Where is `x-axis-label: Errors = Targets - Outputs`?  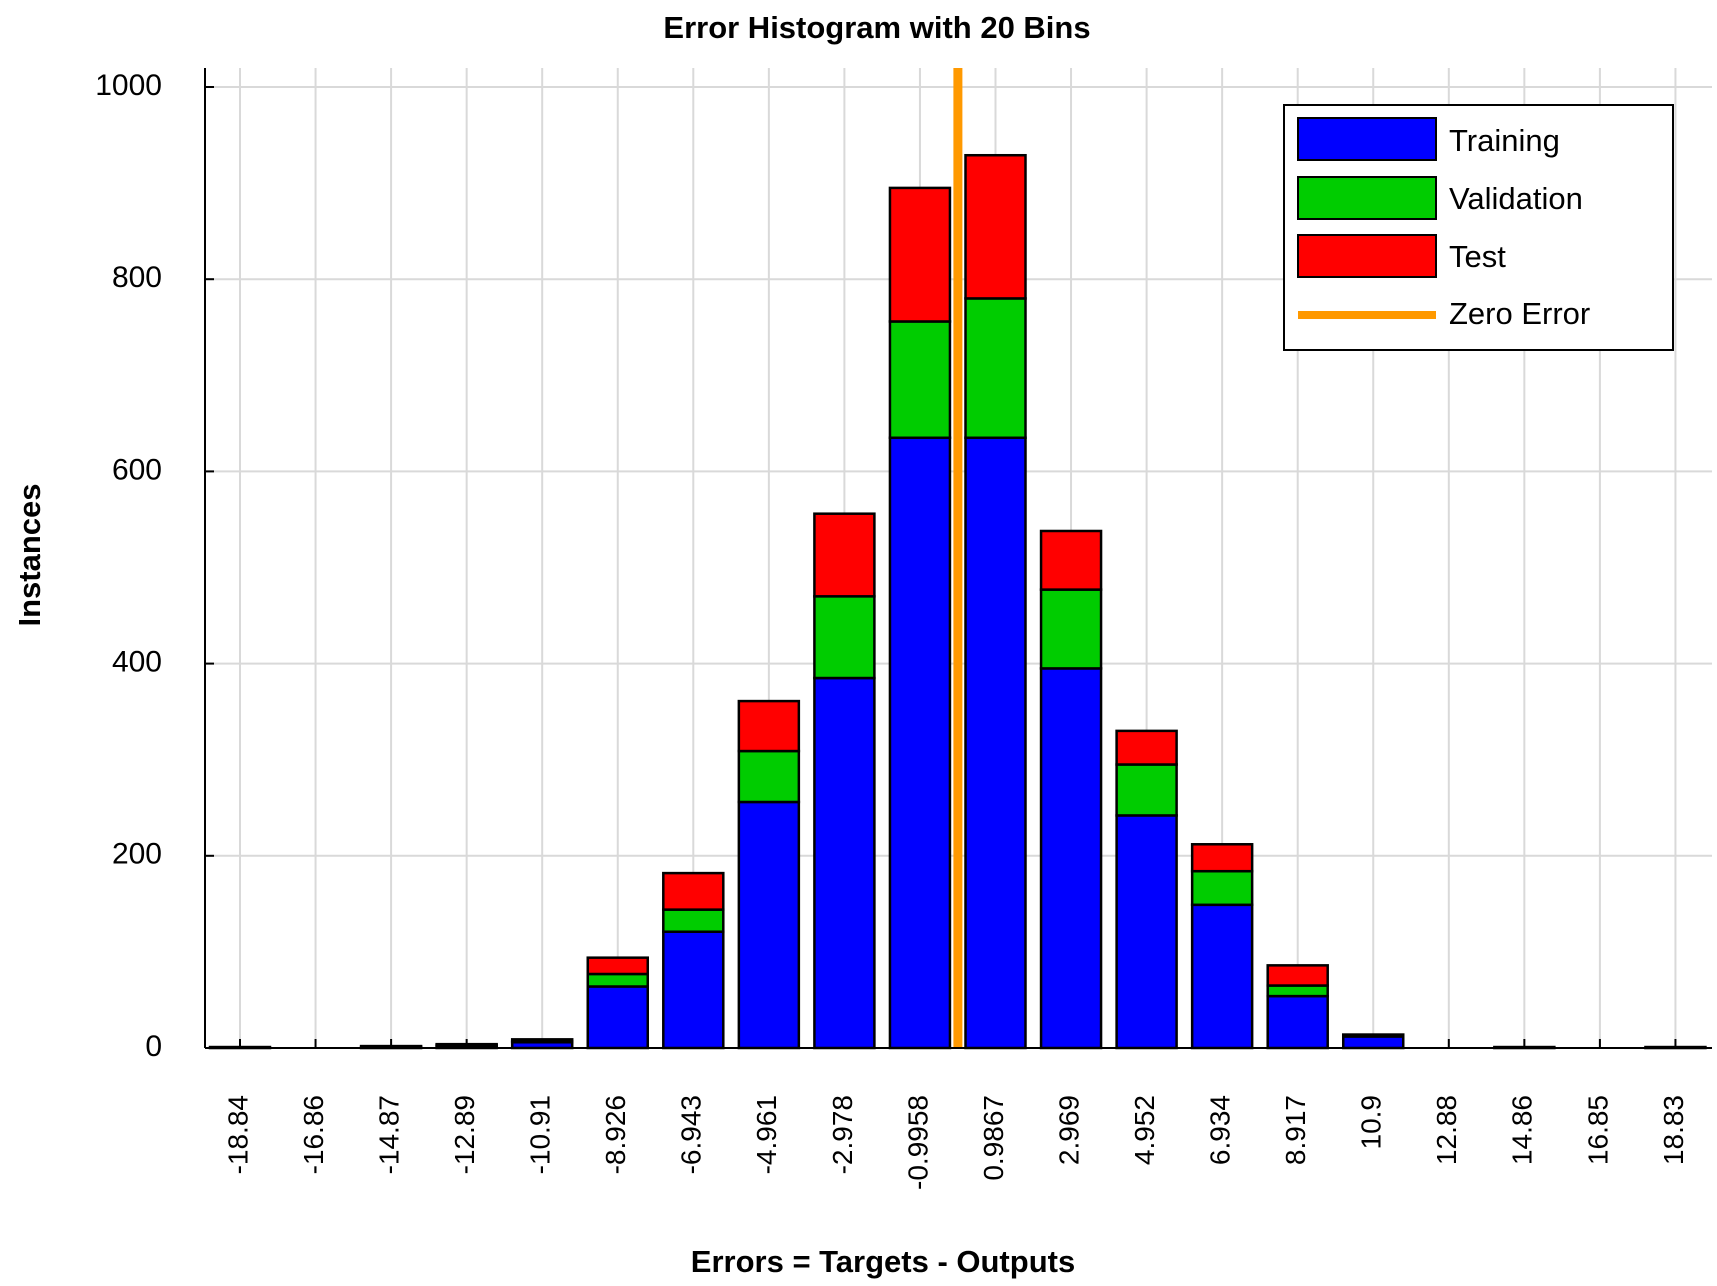 x-axis-label: Errors = Targets - Outputs is located at coordinates (883, 1261).